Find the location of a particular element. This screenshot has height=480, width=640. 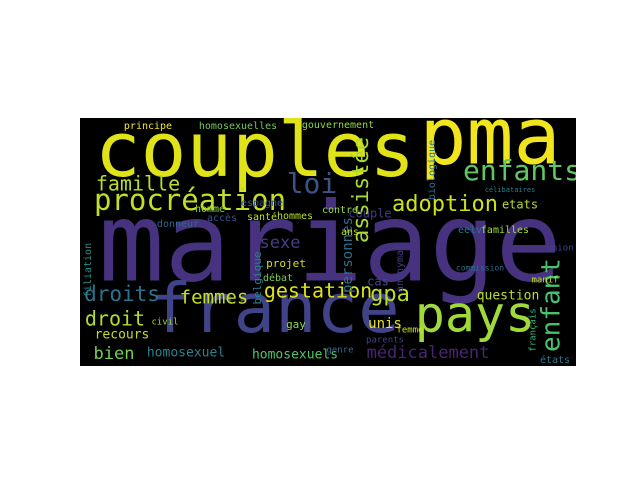

word: accès is located at coordinates (222, 218).